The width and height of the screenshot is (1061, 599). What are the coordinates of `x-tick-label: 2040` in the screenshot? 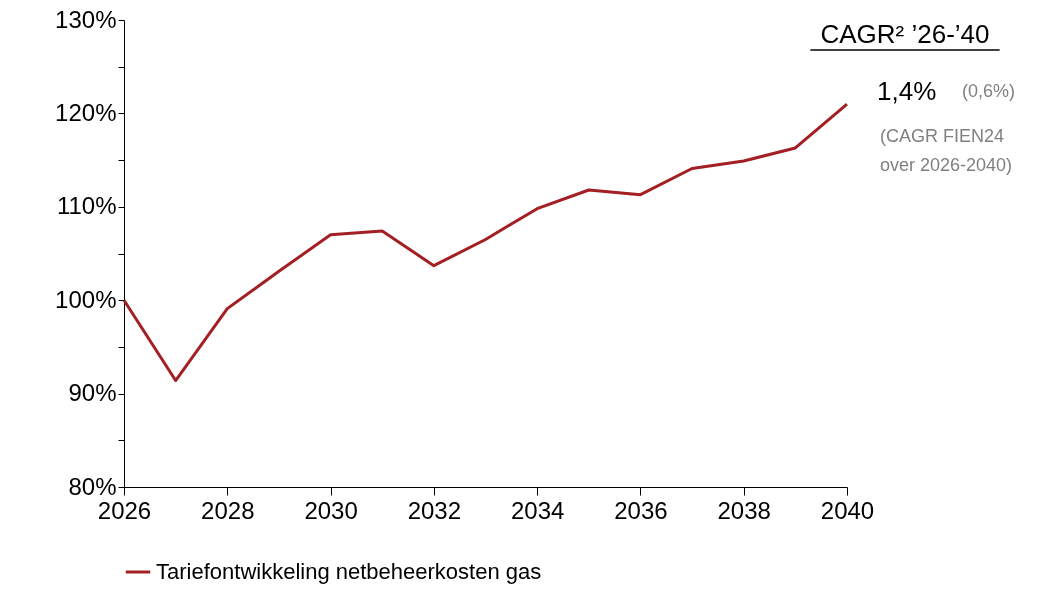 It's located at (847, 510).